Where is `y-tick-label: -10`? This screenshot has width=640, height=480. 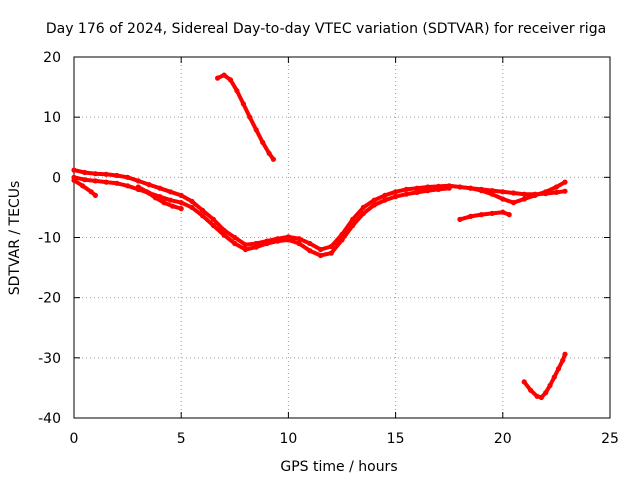 y-tick-label: -10 is located at coordinates (49, 239).